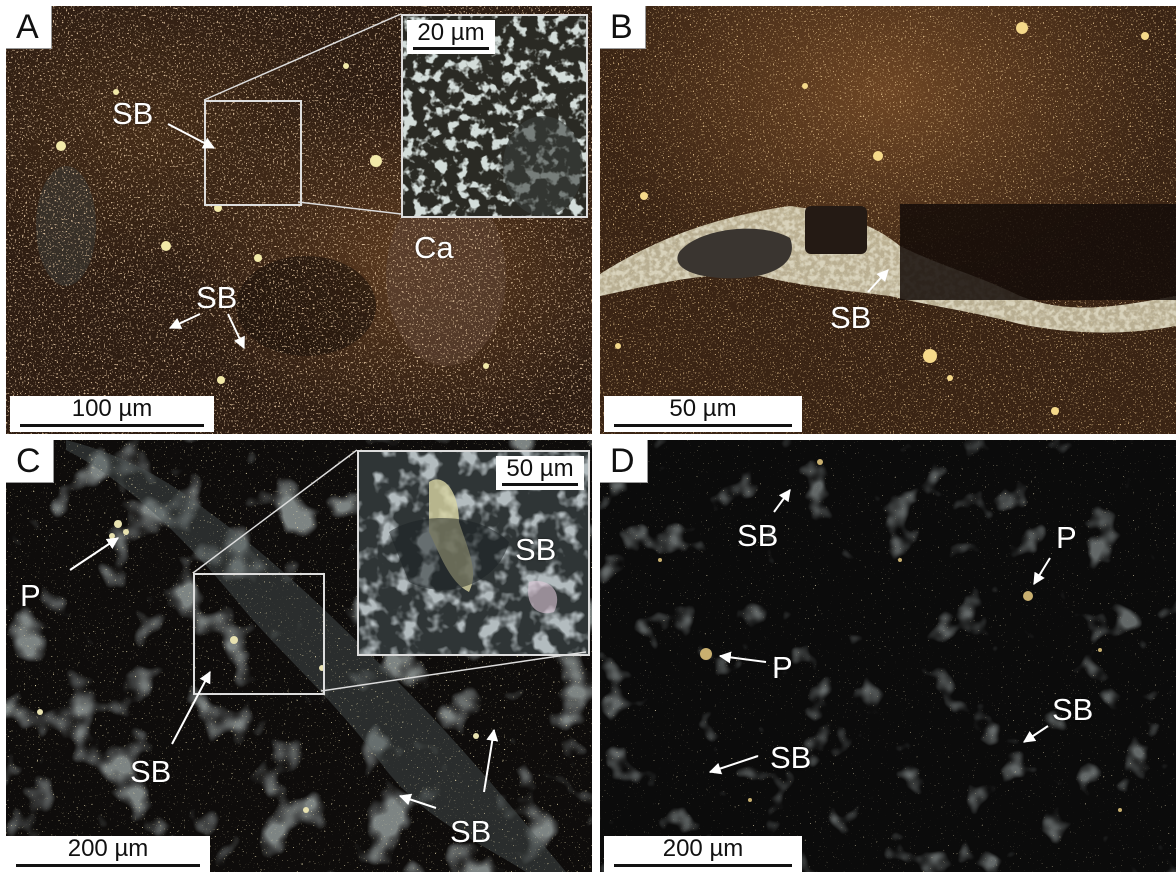 Image resolution: width=1176 pixels, height=872 pixels. Describe the element at coordinates (471, 831) in the screenshot. I see `panel-c-label-sb-right: SB` at that location.